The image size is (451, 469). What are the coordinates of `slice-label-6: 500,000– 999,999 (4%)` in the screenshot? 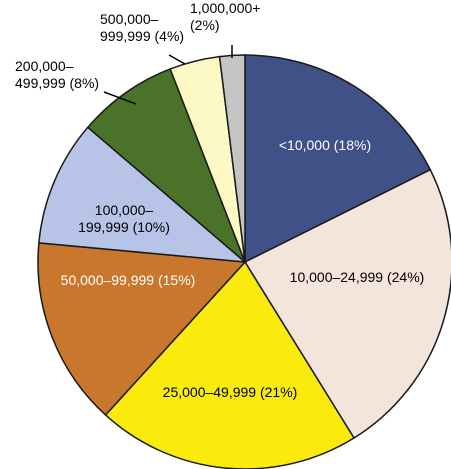 It's located at (142, 27).